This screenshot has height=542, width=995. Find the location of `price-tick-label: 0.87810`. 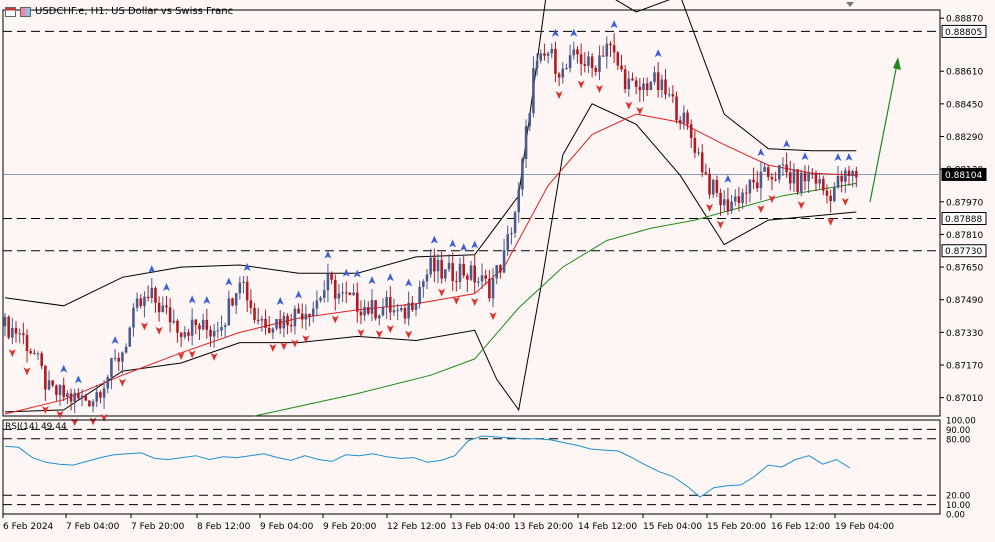

price-tick-label: 0.87810 is located at coordinates (964, 236).